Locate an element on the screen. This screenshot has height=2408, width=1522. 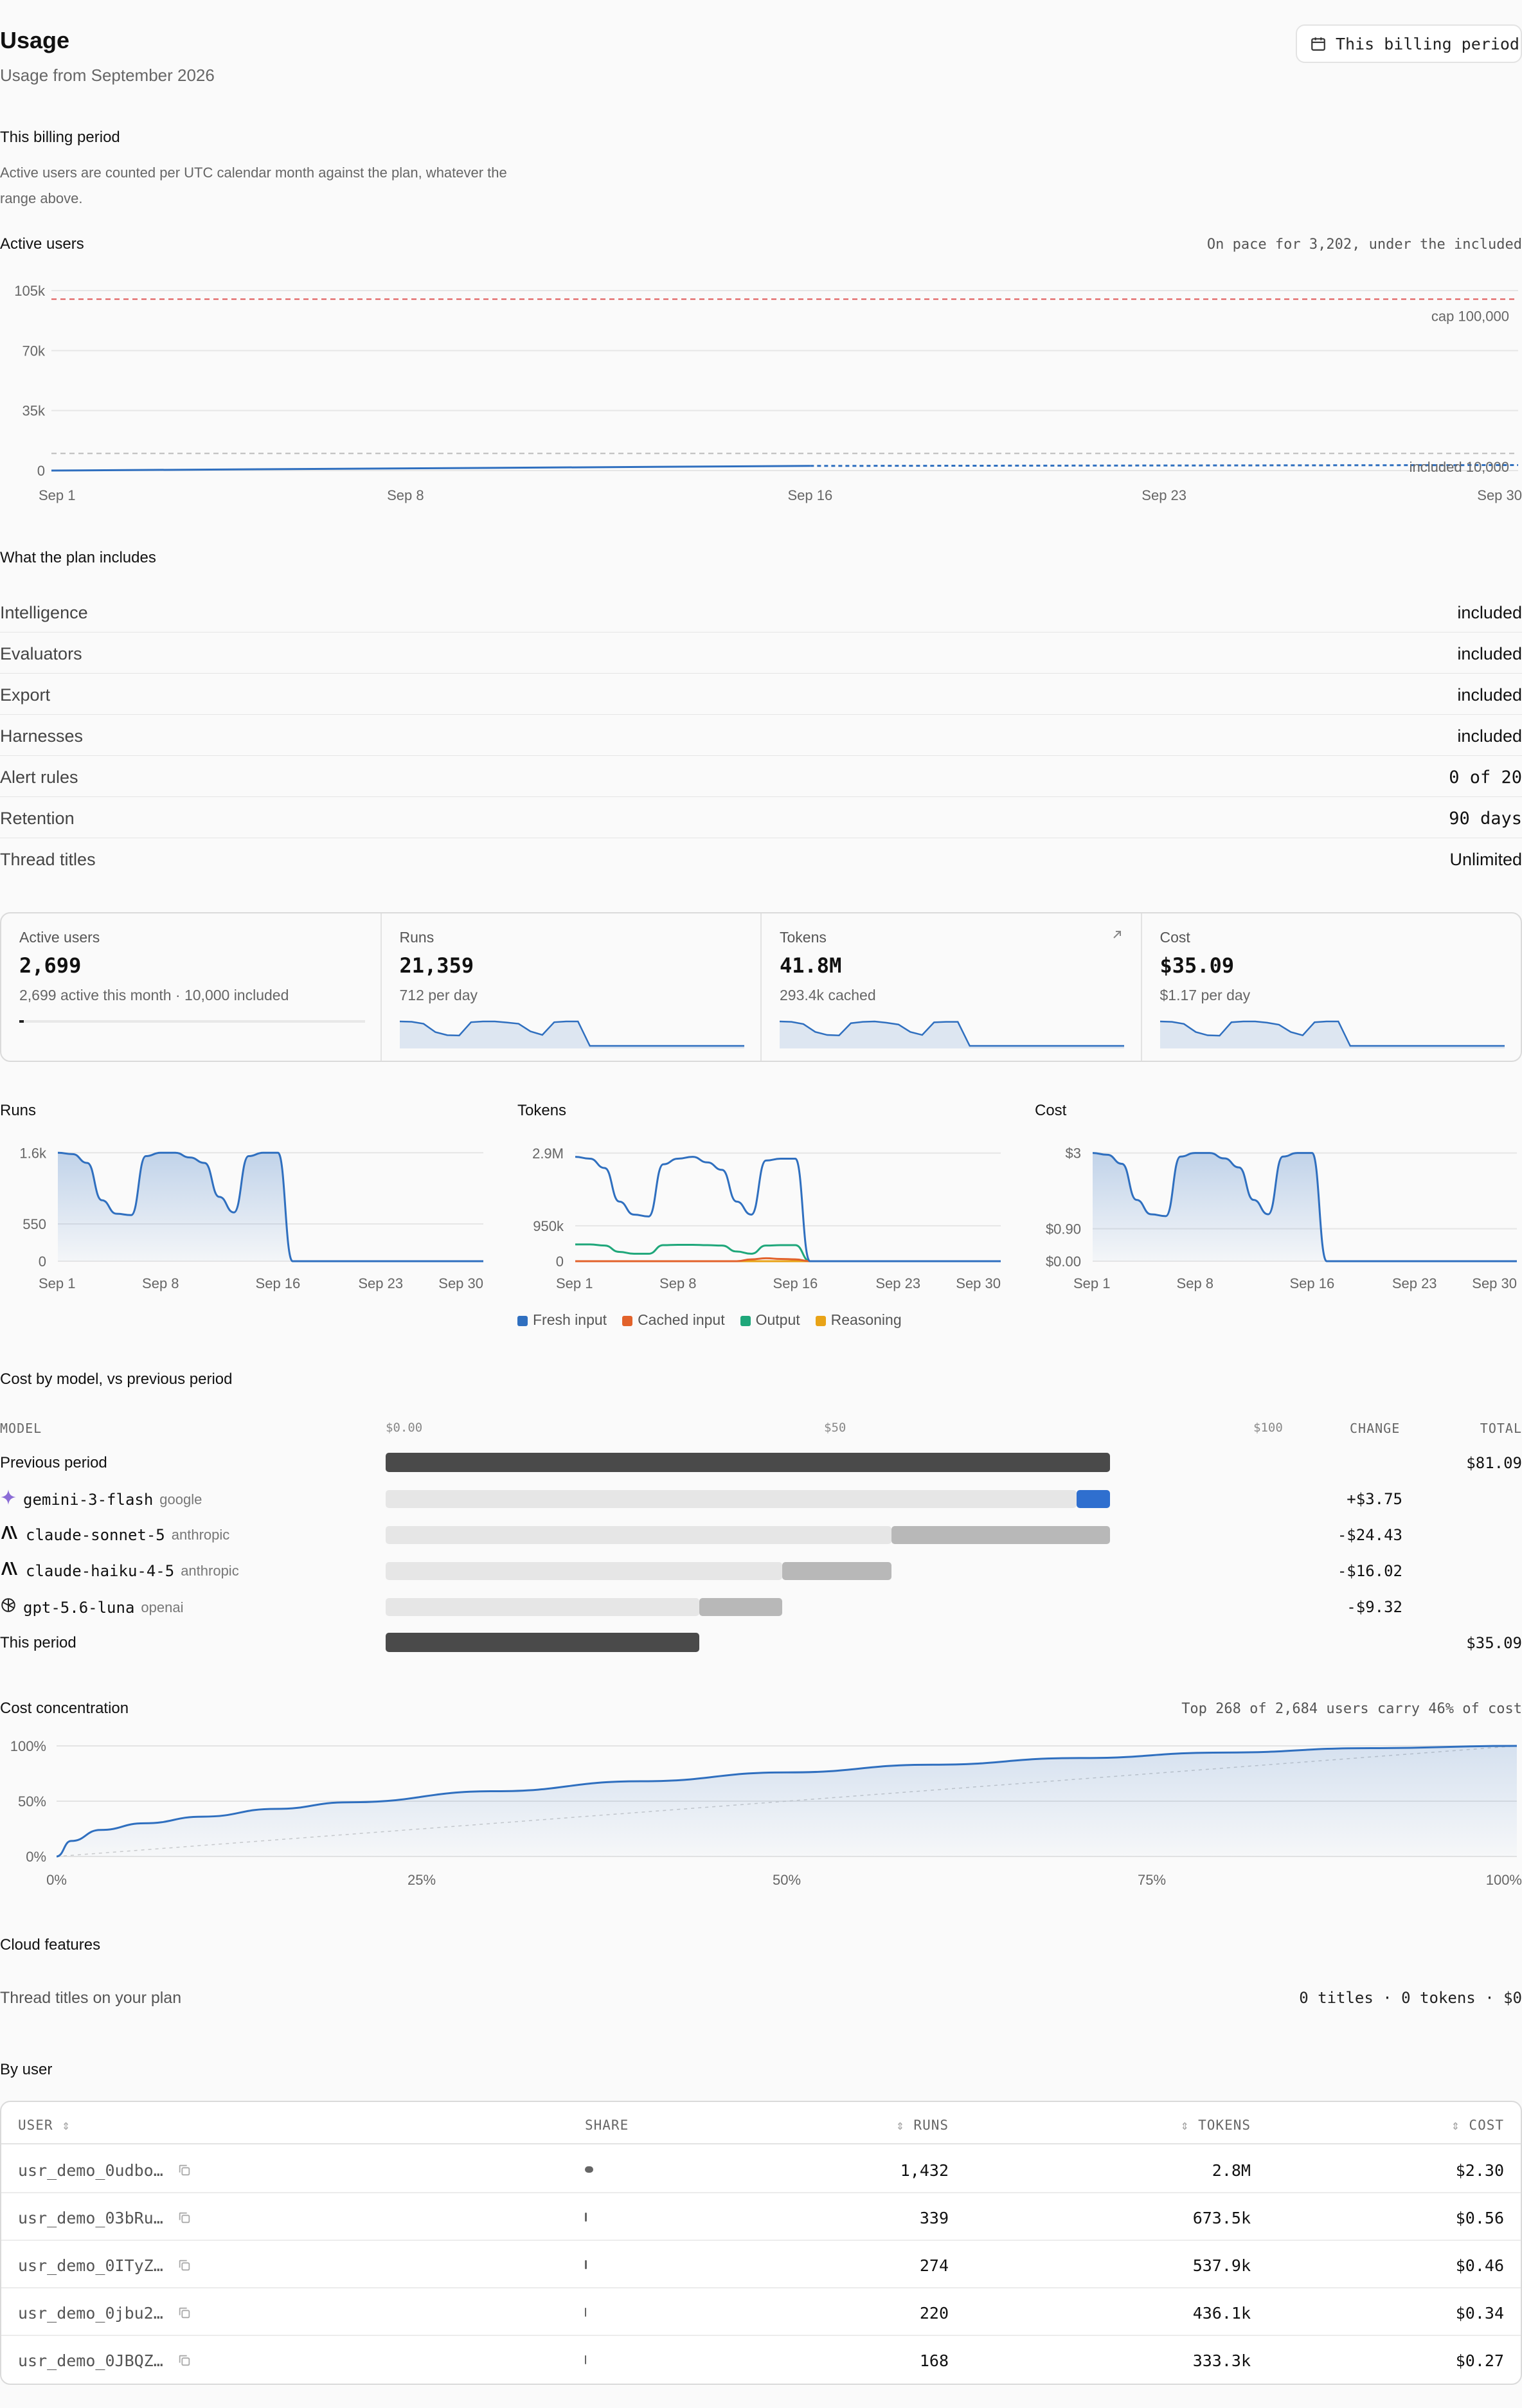
active-users-pace-note: On pace for 3,202, under the included is located at coordinates (1364, 245).